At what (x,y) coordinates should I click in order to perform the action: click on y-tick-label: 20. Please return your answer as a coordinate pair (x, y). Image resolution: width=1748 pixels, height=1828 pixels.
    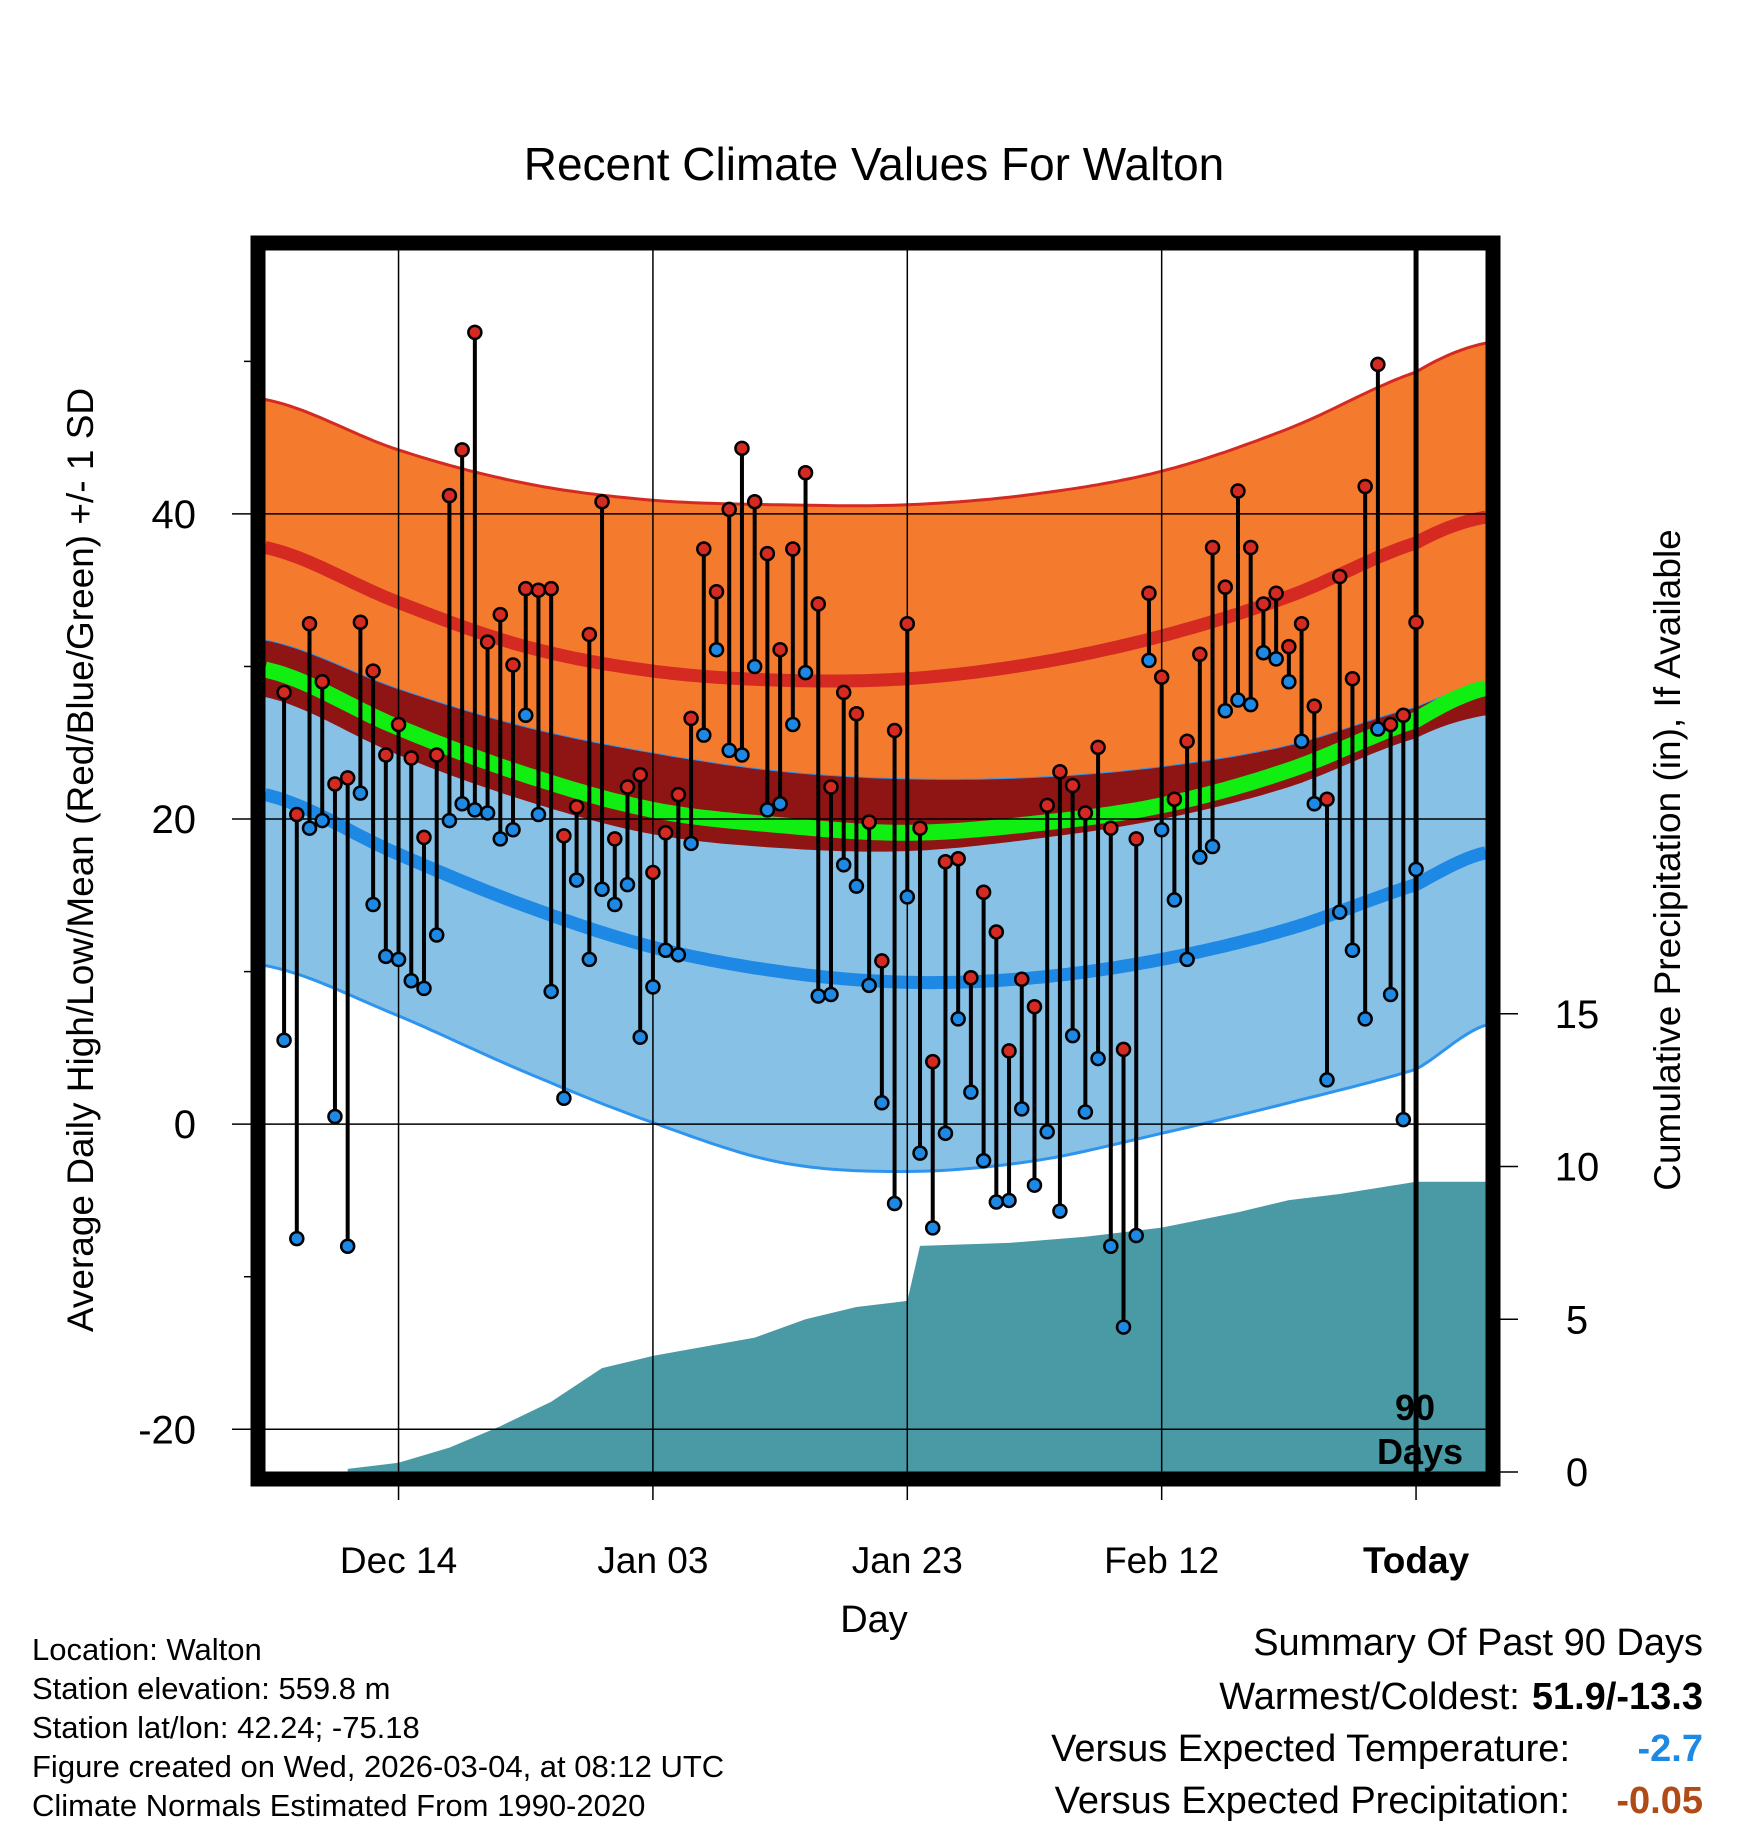
    Looking at the image, I should click on (174, 820).